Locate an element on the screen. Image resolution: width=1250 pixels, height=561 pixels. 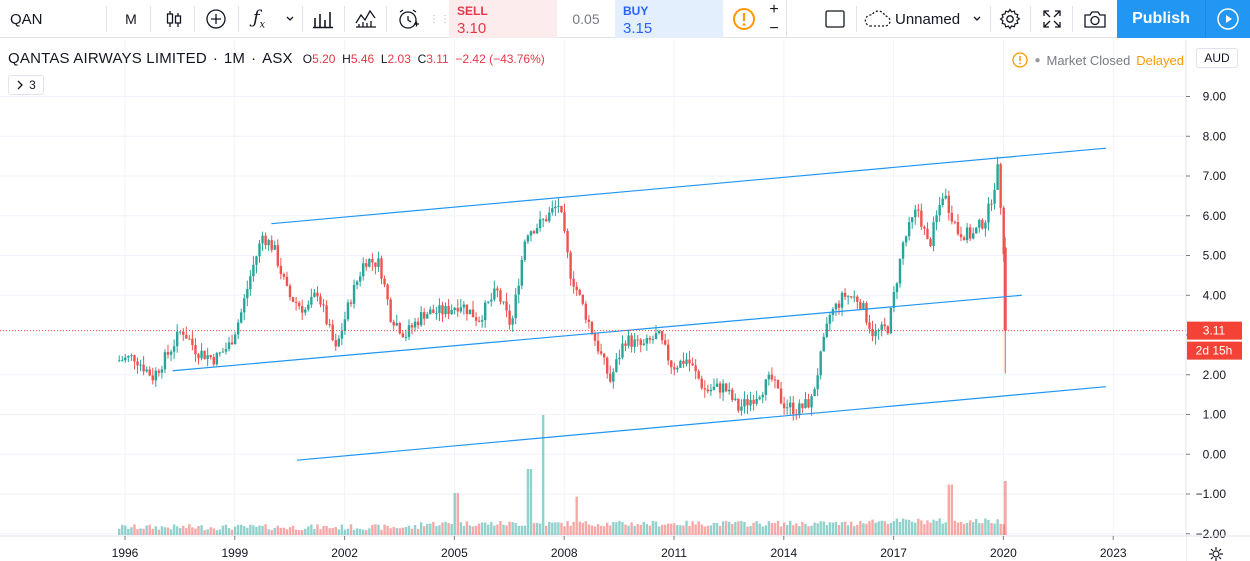
alert-button is located at coordinates (408, 19).